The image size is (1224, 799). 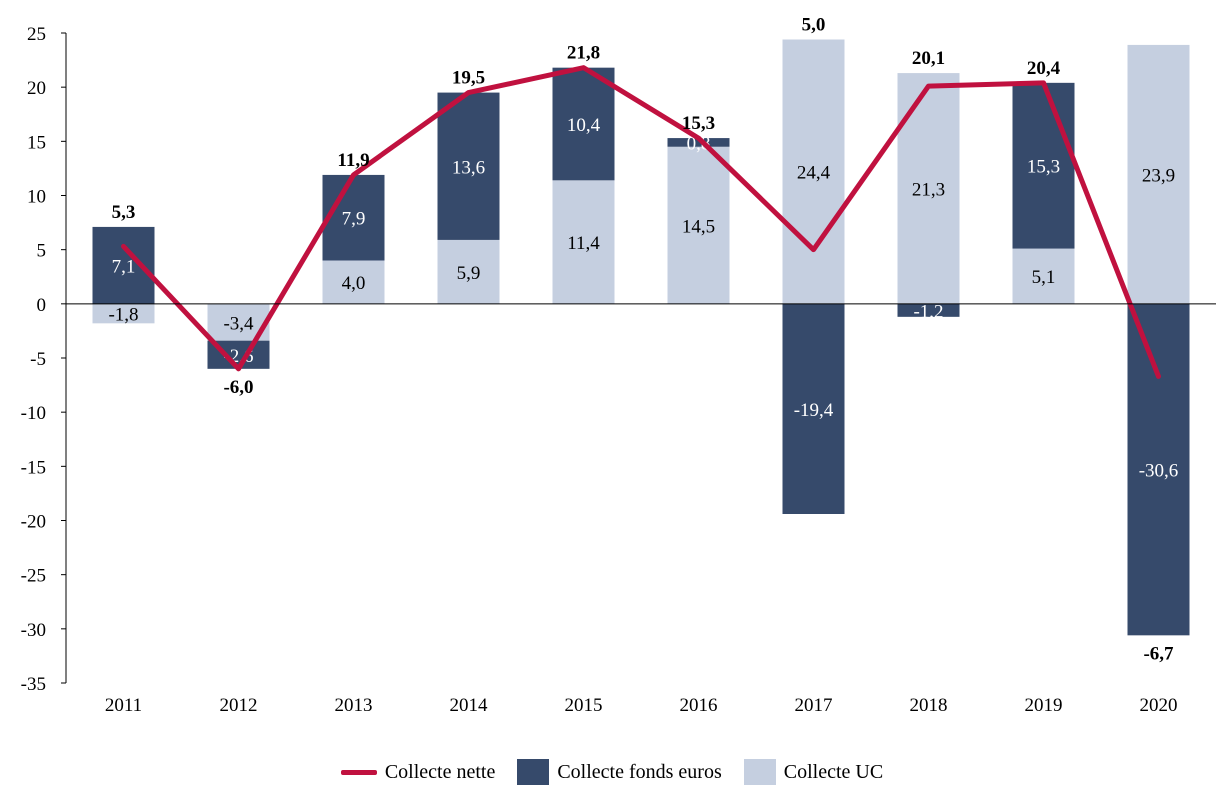 What do you see at coordinates (833, 771) in the screenshot?
I see `legend-label-collecte-uc: Collecte UC` at bounding box center [833, 771].